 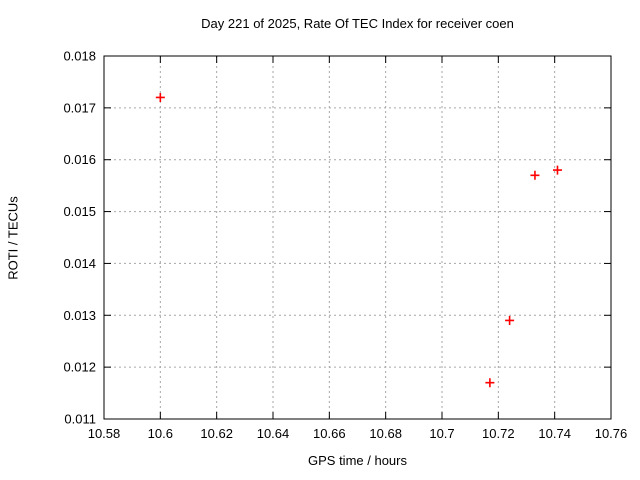 I want to click on x-tick-label: 10.74, so click(x=554, y=433).